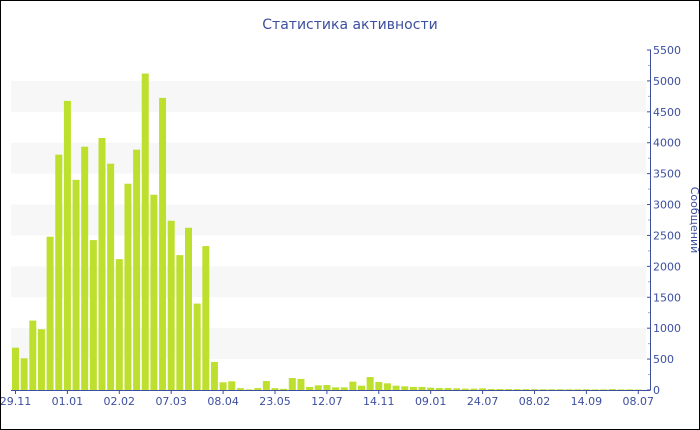 This screenshot has width=700, height=430. What do you see at coordinates (667, 235) in the screenshot?
I see `y-tick-label: 2500` at bounding box center [667, 235].